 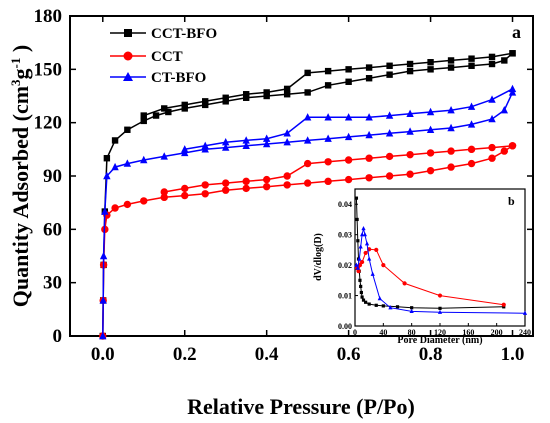 What do you see at coordinates (516, 32) in the screenshot?
I see `panel-label-a: a` at bounding box center [516, 32].